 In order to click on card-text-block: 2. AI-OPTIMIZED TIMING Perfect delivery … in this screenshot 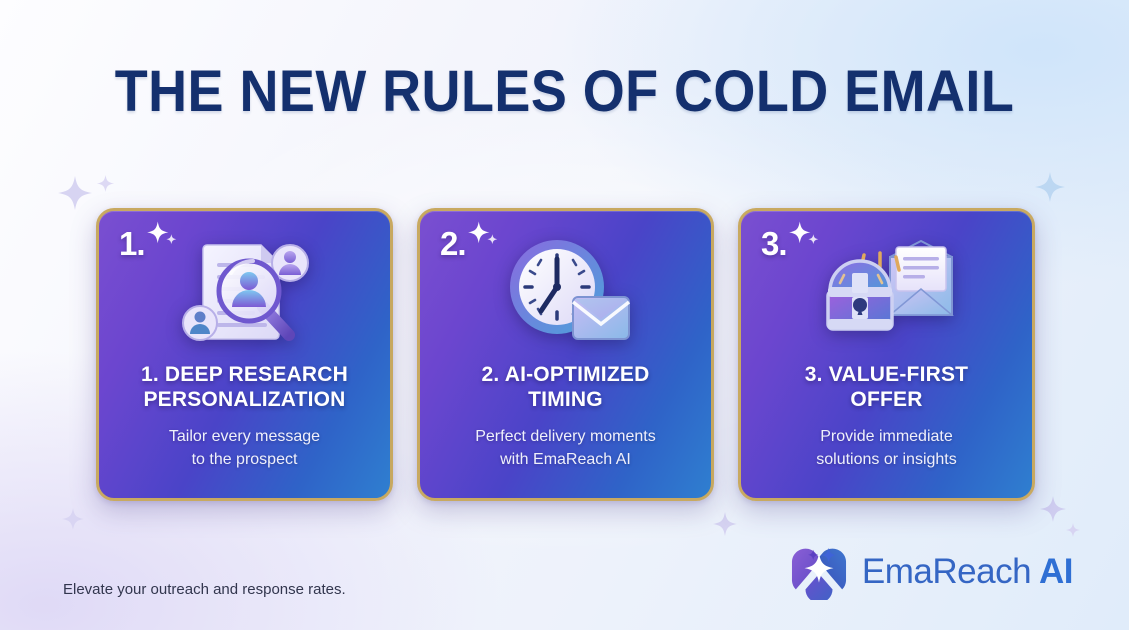, I will do `click(565, 417)`.